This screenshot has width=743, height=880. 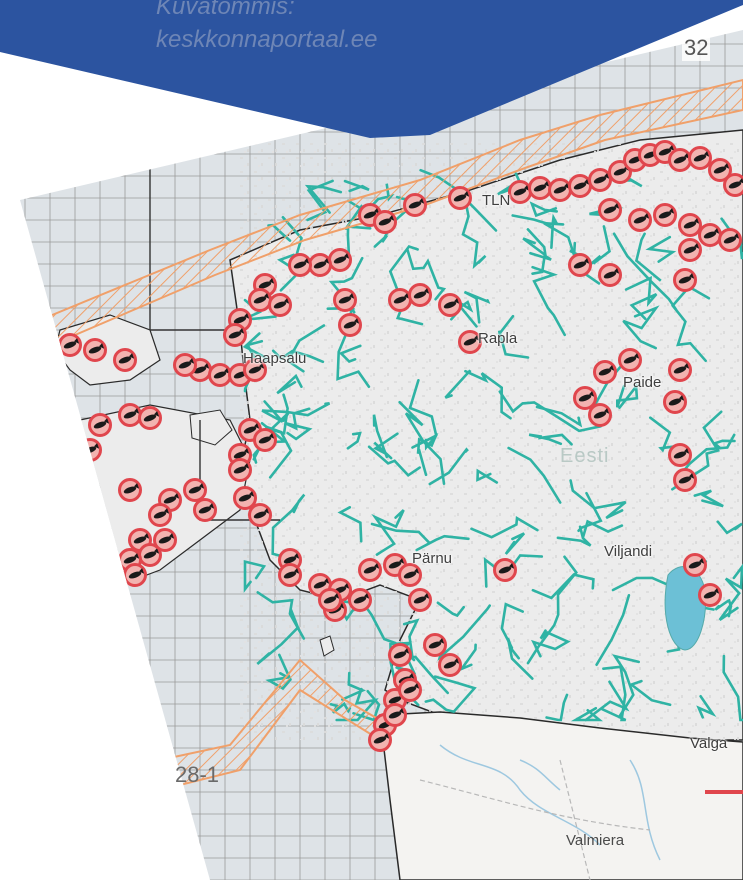 I want to click on label-rapla: Rapla, so click(x=498, y=338).